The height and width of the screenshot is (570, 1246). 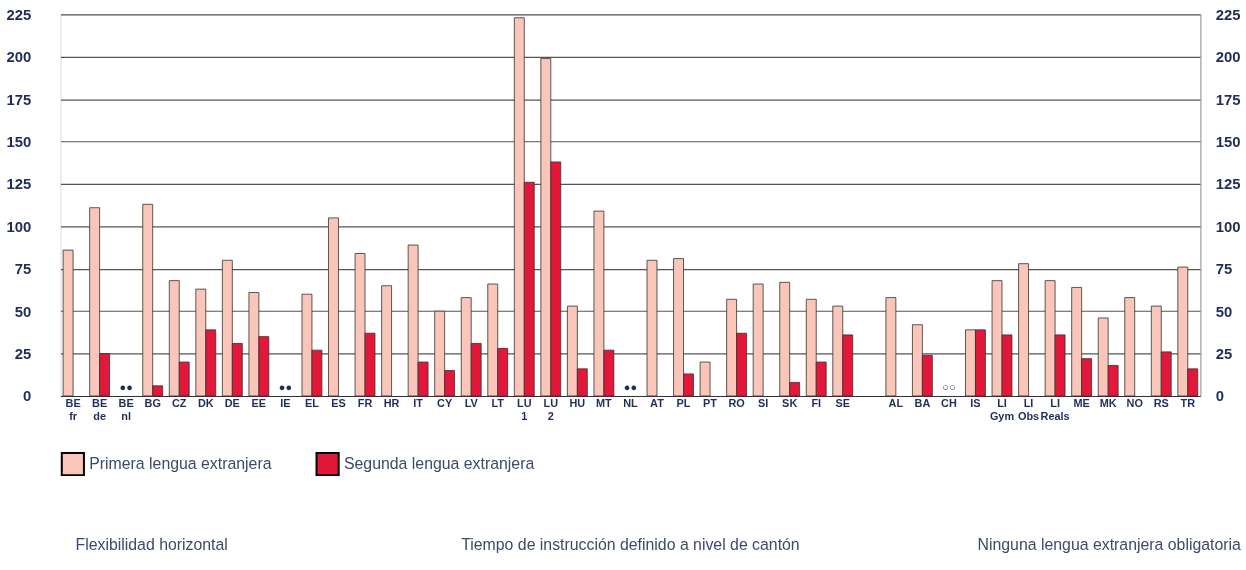 What do you see at coordinates (763, 403) in the screenshot?
I see `x-tick-label: SI` at bounding box center [763, 403].